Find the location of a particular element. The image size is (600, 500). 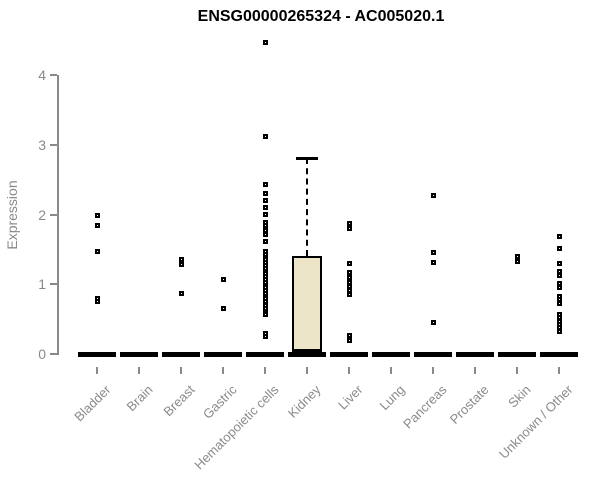

y-axis-line is located at coordinates (58, 215).